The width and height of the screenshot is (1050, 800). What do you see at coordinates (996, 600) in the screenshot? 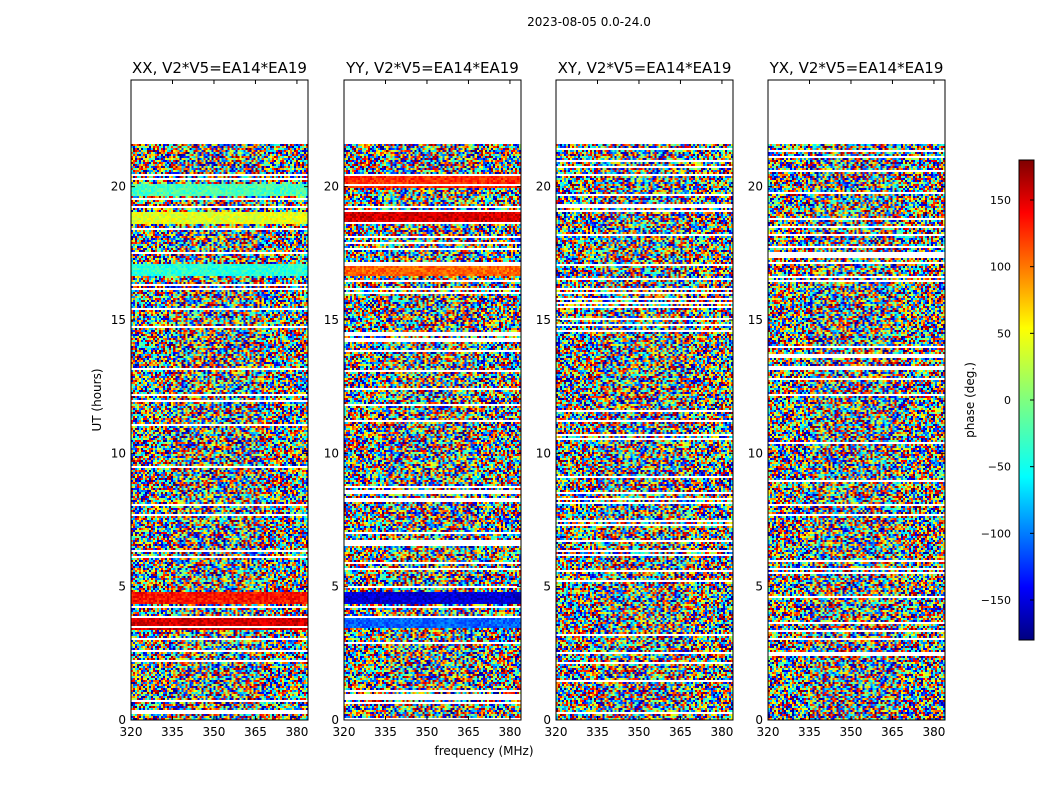
I see `colorbar-tick-label: −150` at bounding box center [996, 600].